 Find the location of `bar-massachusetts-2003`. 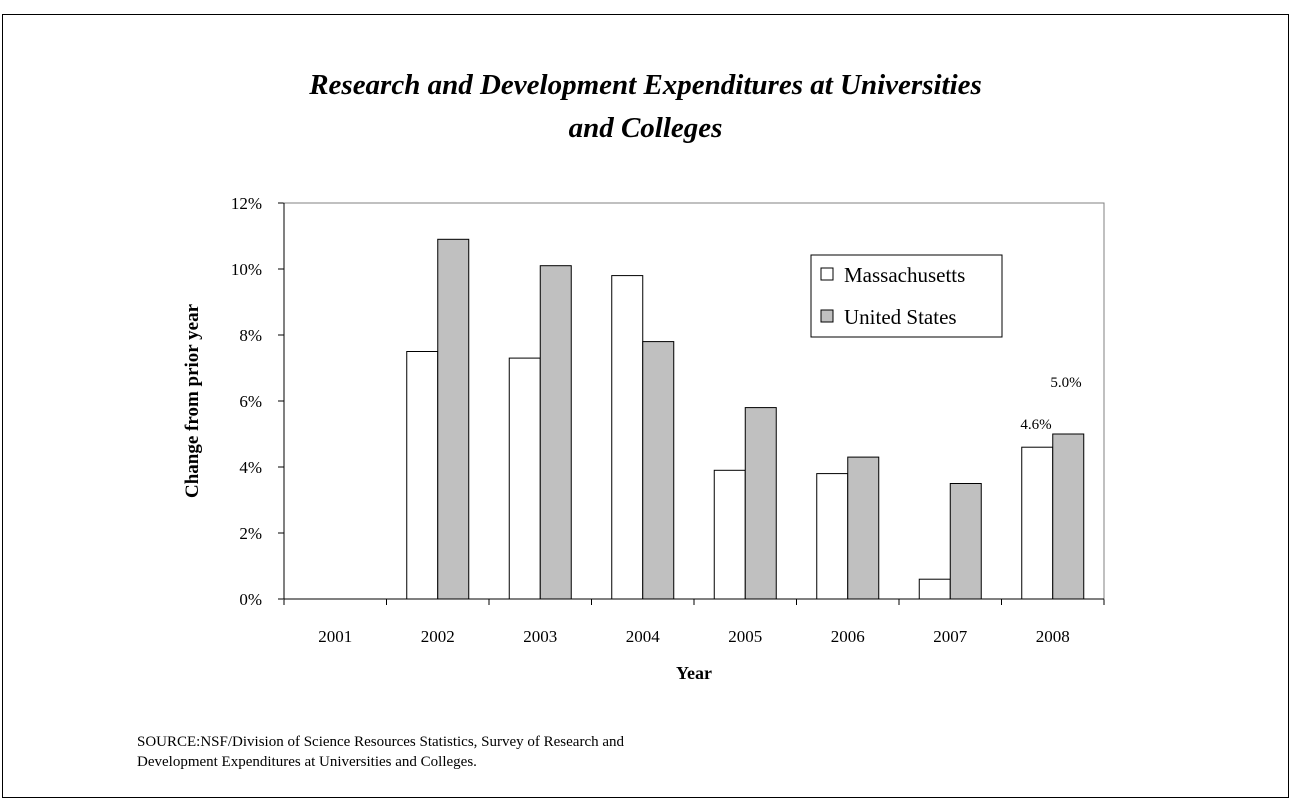

bar-massachusetts-2003 is located at coordinates (524, 478).